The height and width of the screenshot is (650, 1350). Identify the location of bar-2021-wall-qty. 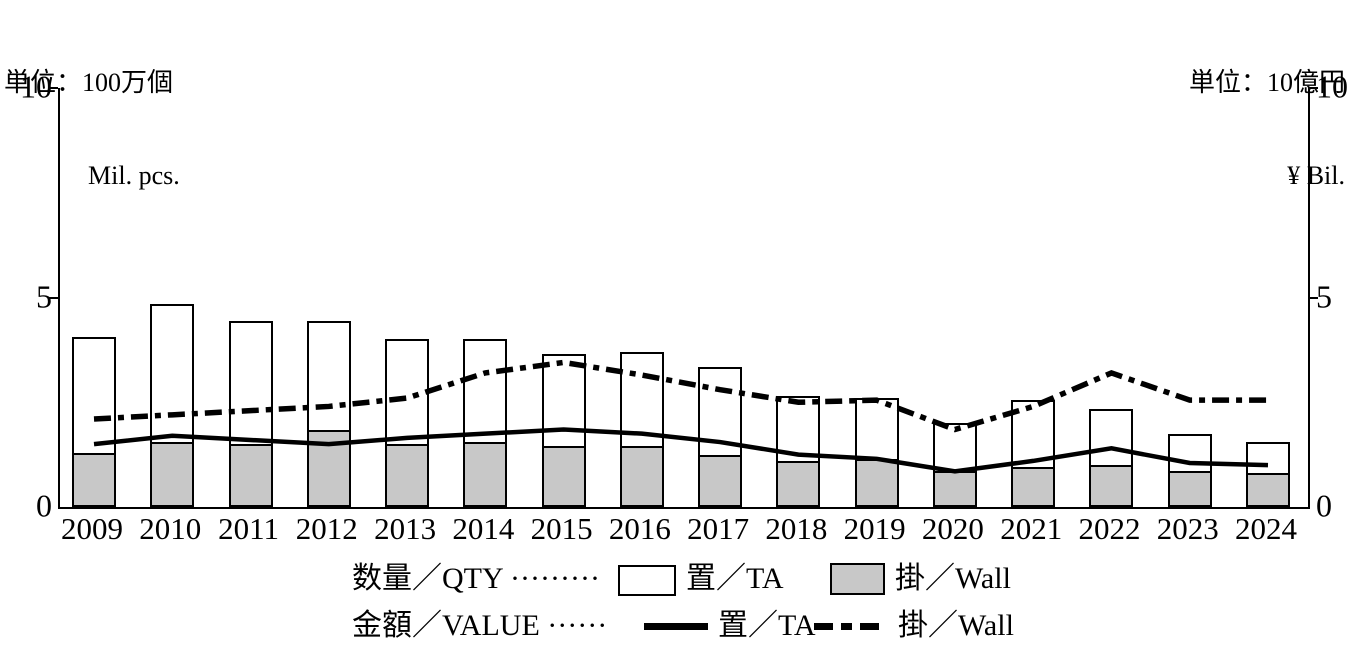
(1033, 487).